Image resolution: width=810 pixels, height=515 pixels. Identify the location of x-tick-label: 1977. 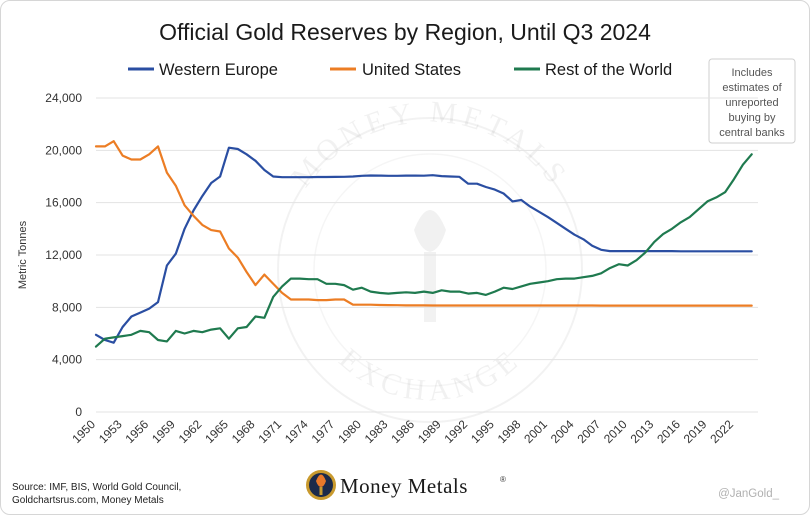
(323, 431).